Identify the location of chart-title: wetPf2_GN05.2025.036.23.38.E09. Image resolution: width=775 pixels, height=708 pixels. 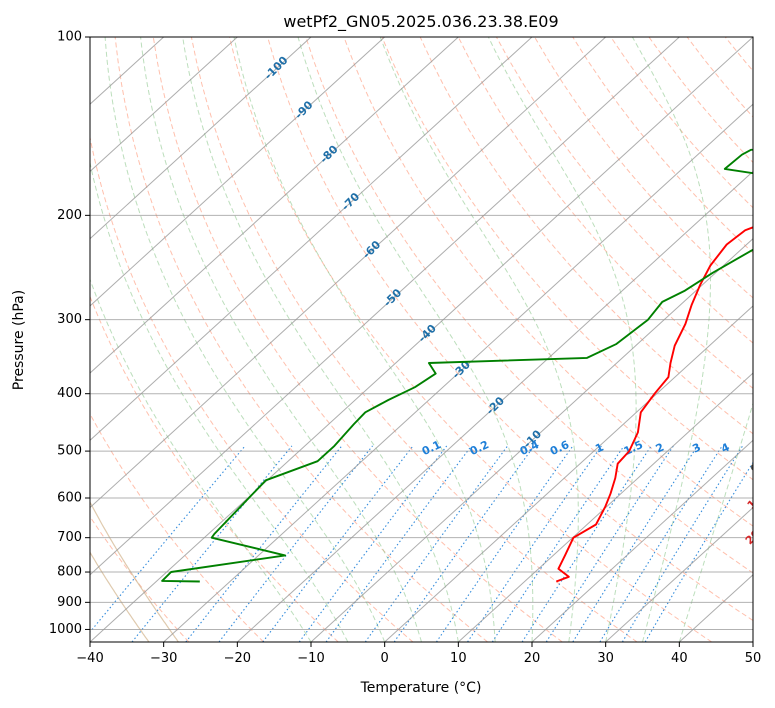
(420, 22).